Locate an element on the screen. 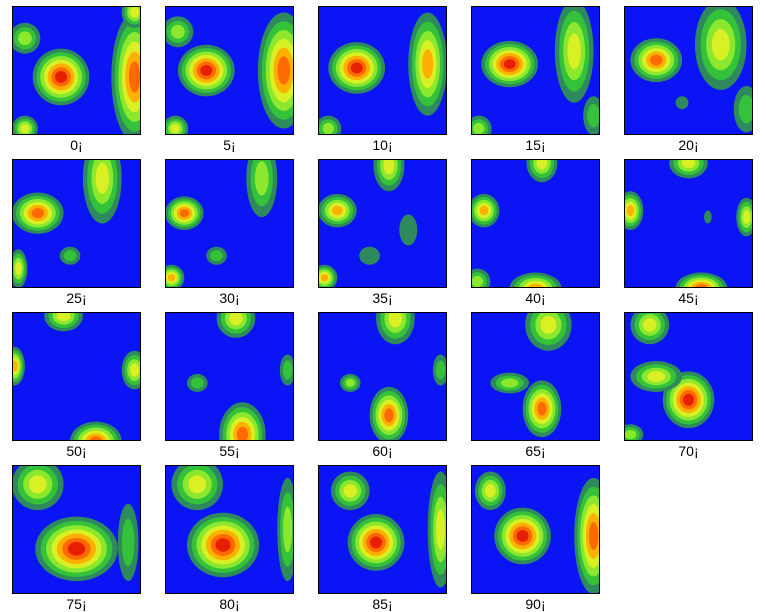 The image size is (766, 612). panel: 15¡ is located at coordinates (535, 79).